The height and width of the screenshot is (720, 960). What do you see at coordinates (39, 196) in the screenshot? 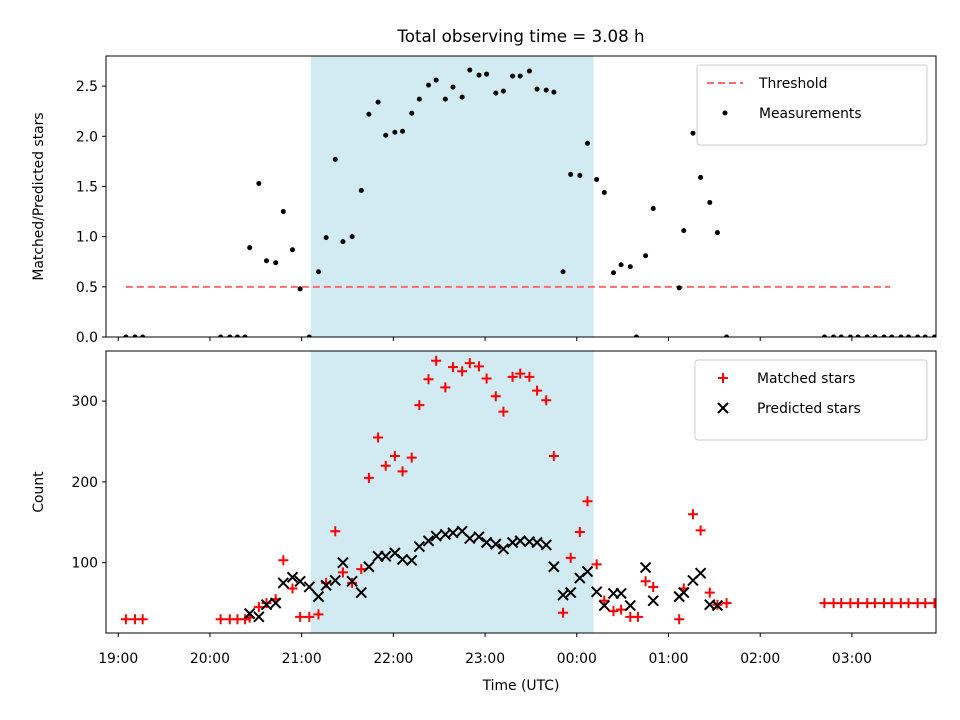
I see `y-axis-label: Matched/Predicted stars` at bounding box center [39, 196].